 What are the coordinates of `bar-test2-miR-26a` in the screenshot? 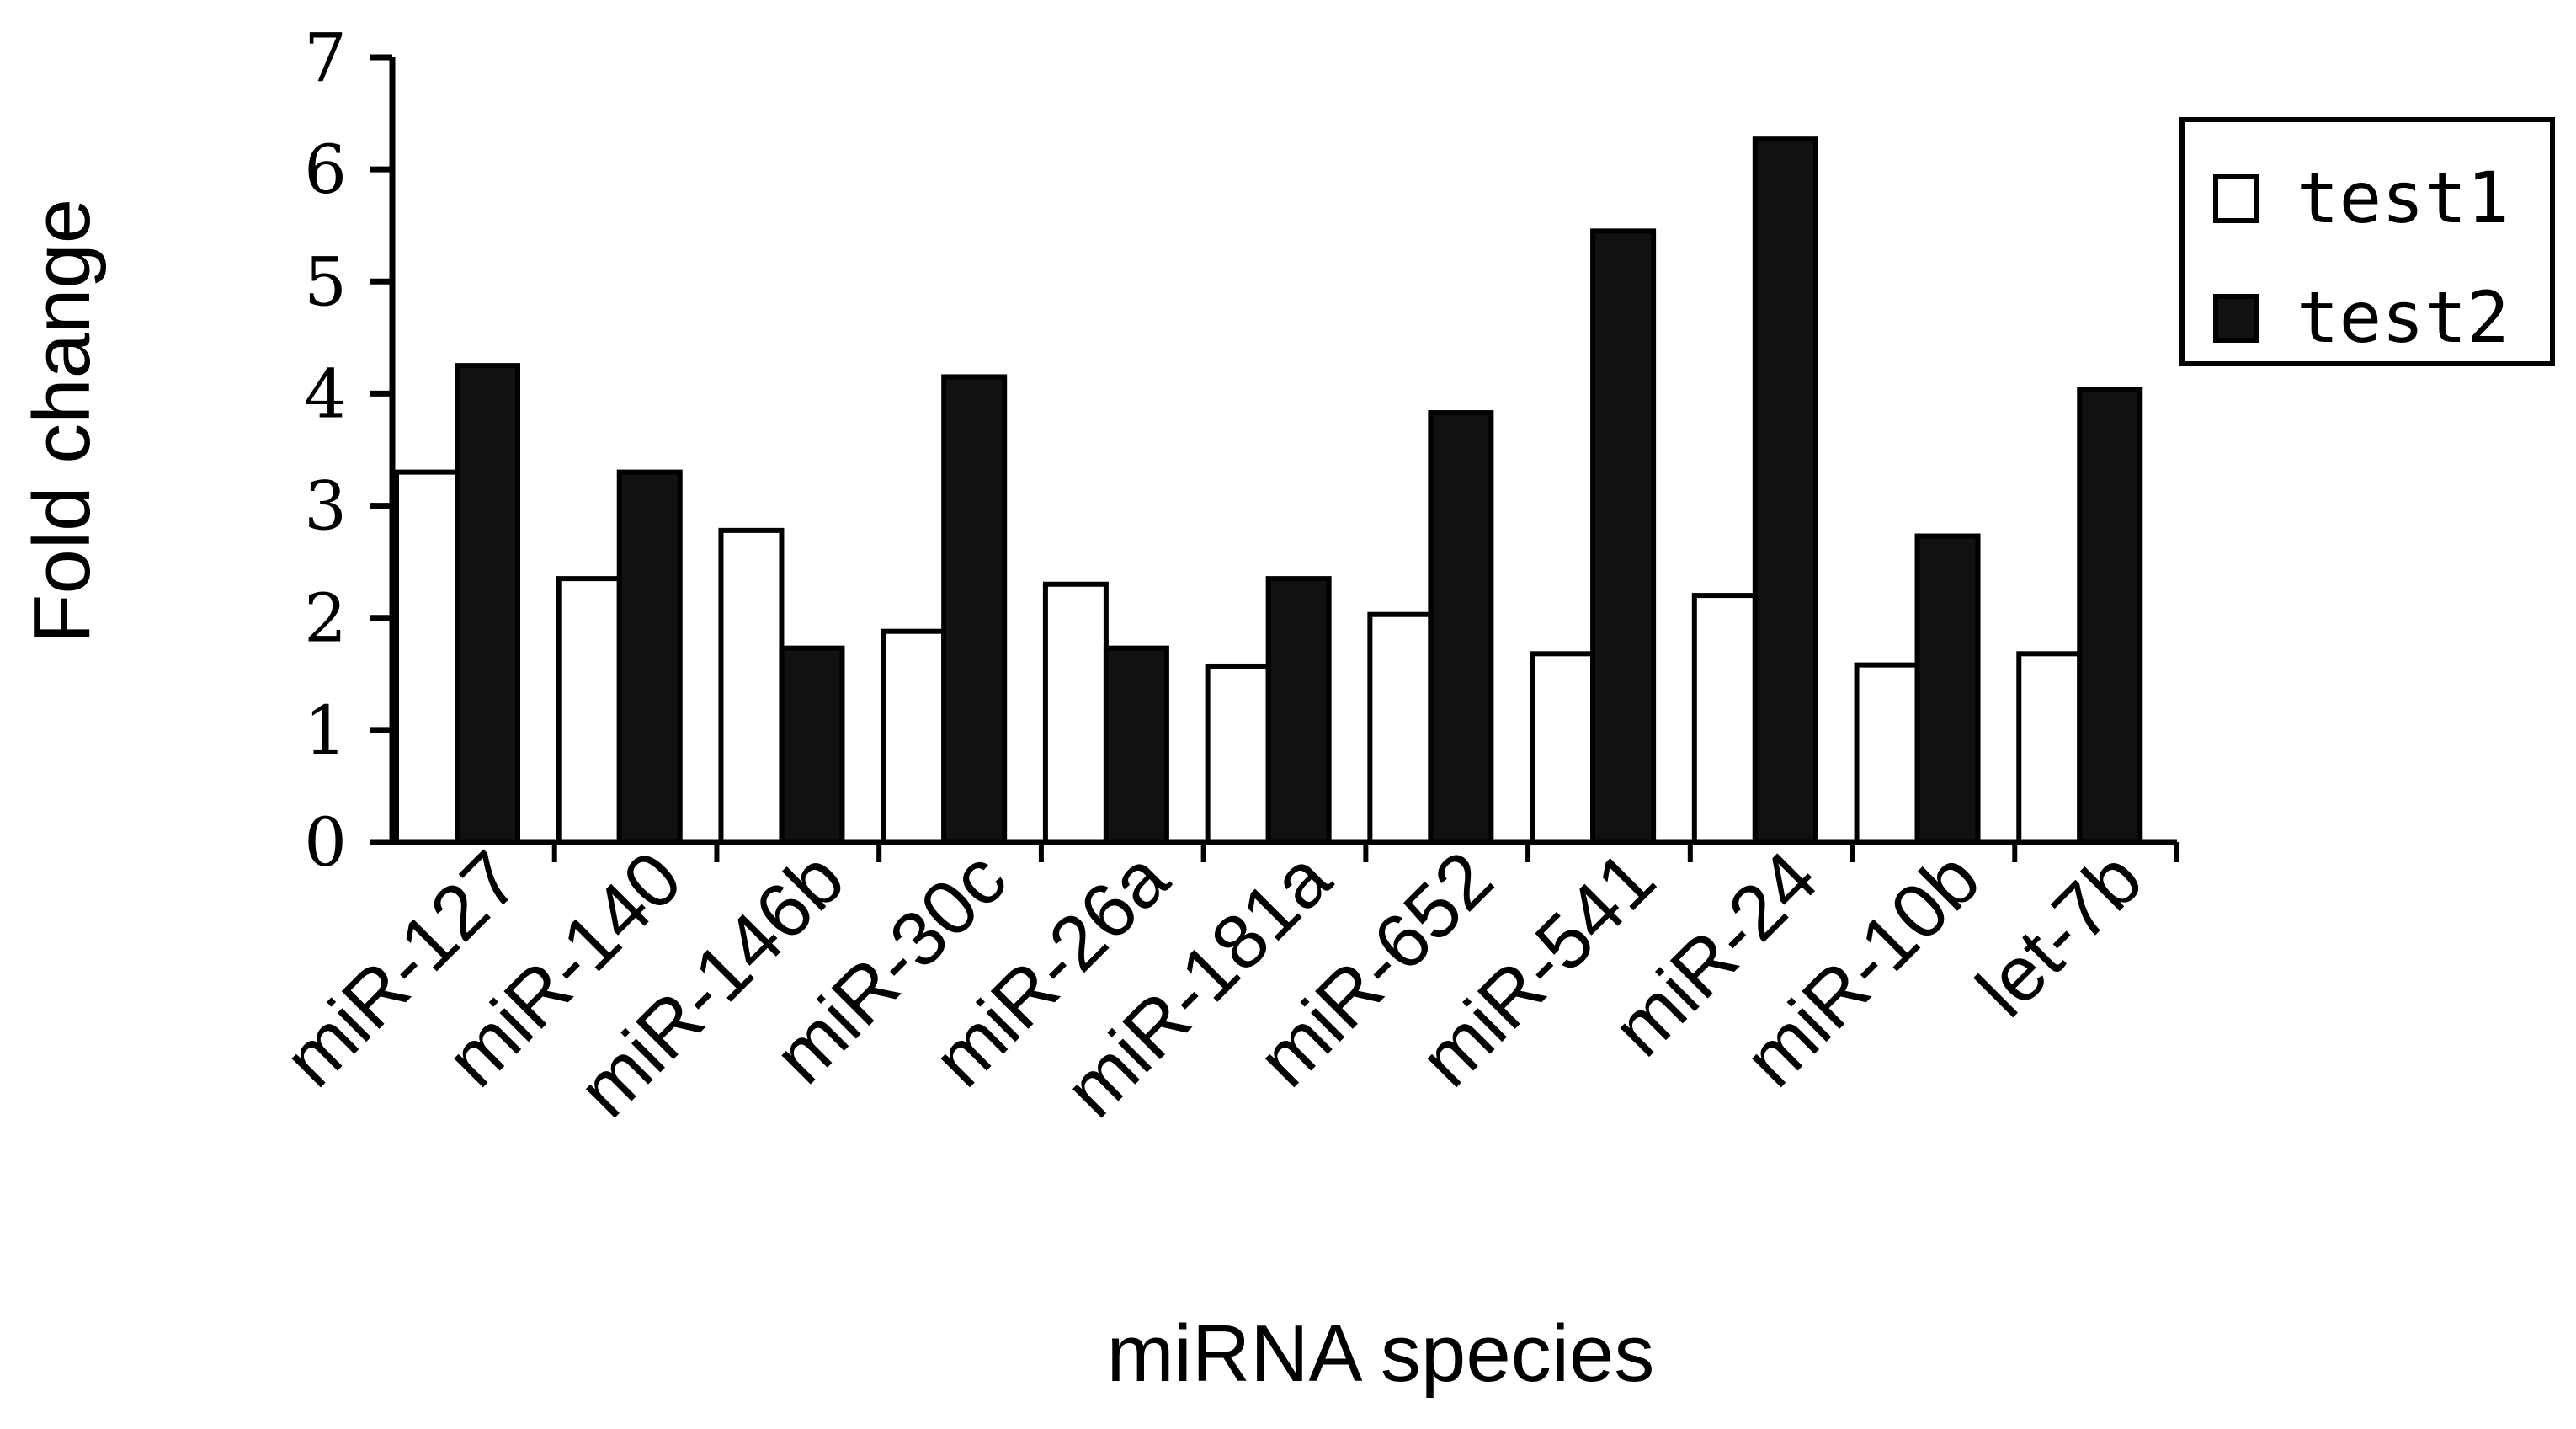 It's located at (1136, 745).